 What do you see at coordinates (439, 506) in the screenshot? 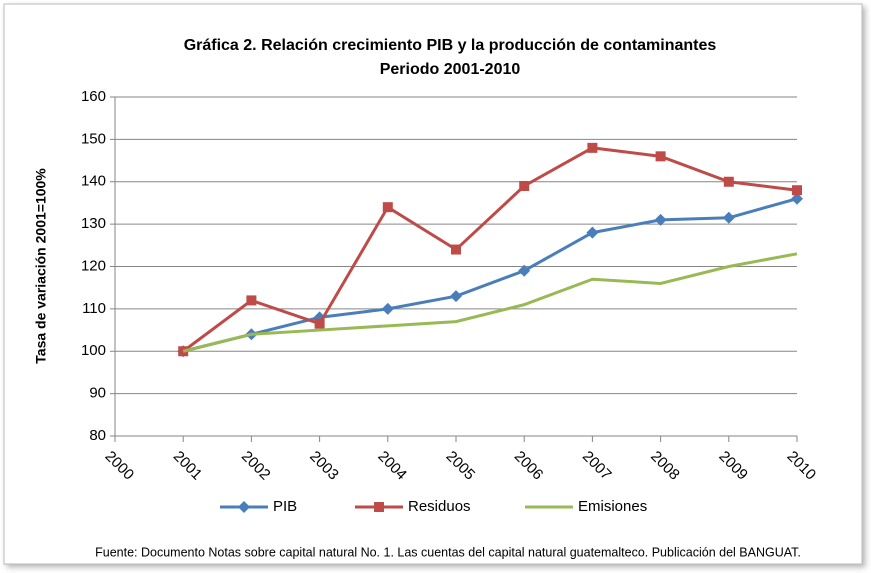
I see `legend-label: Residuos` at bounding box center [439, 506].